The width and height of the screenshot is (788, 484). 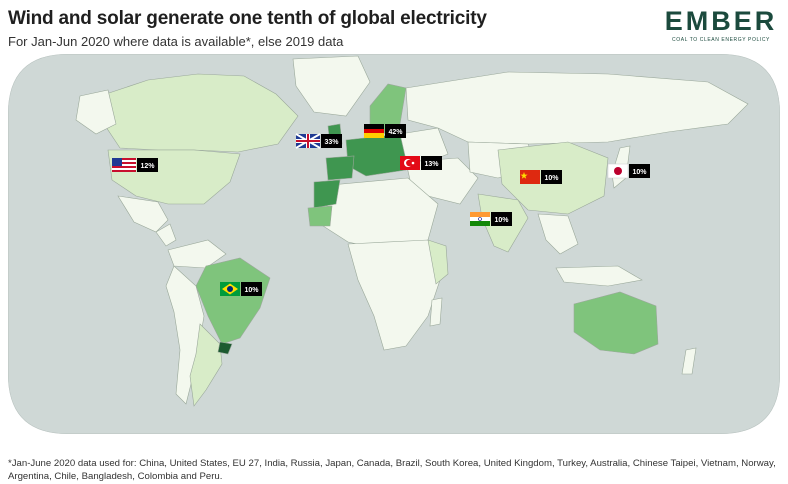 I want to click on russia-region, so click(x=577, y=108).